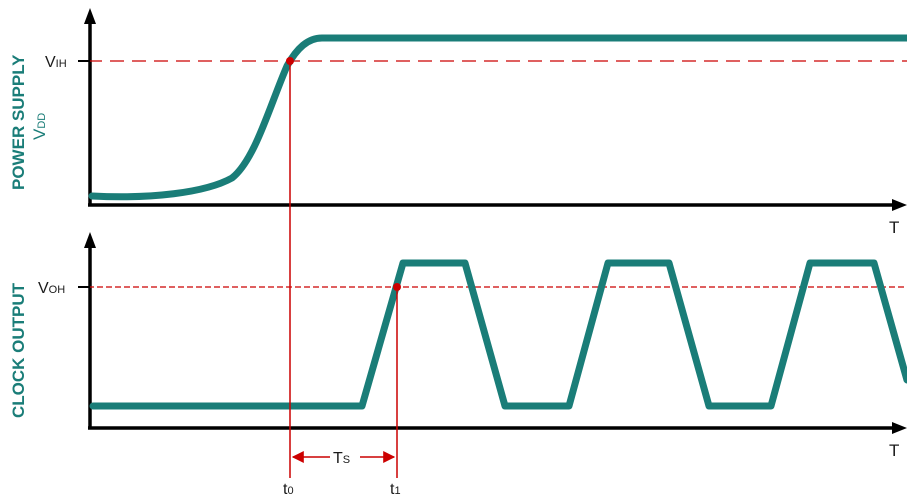 The width and height of the screenshot is (907, 499). I want to click on power-supply-ylabel: POWER SUPPLY, so click(18, 122).